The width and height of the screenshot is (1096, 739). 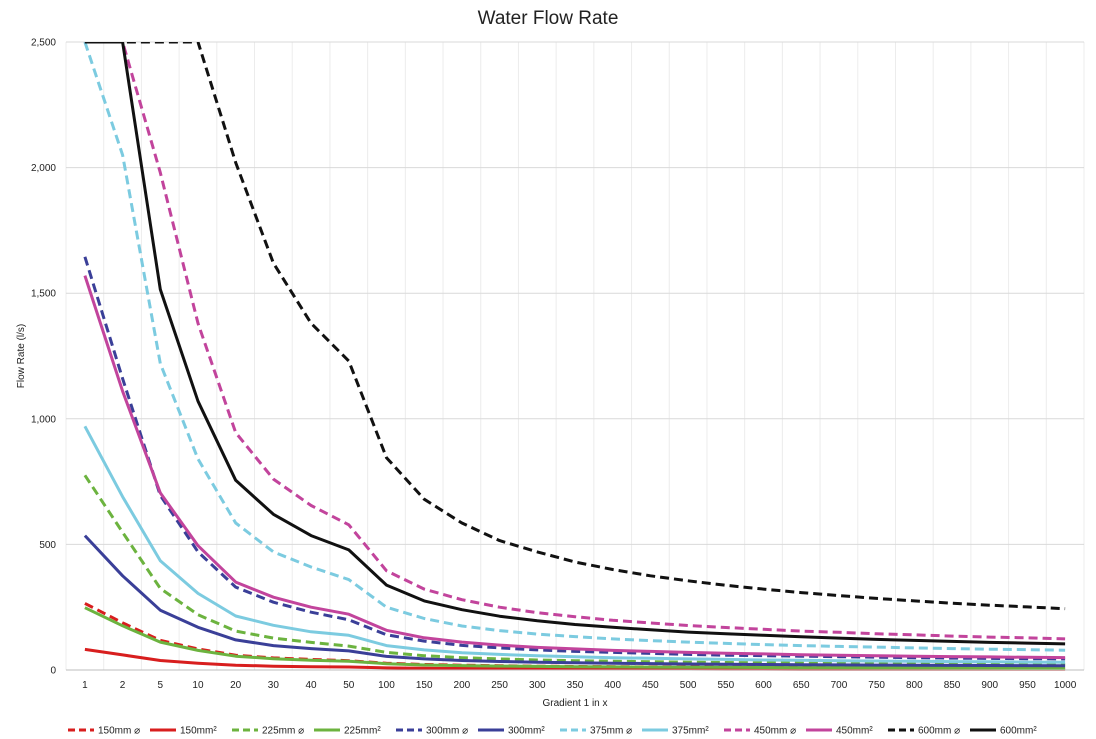 I want to click on x-tick-label: 30, so click(x=274, y=685).